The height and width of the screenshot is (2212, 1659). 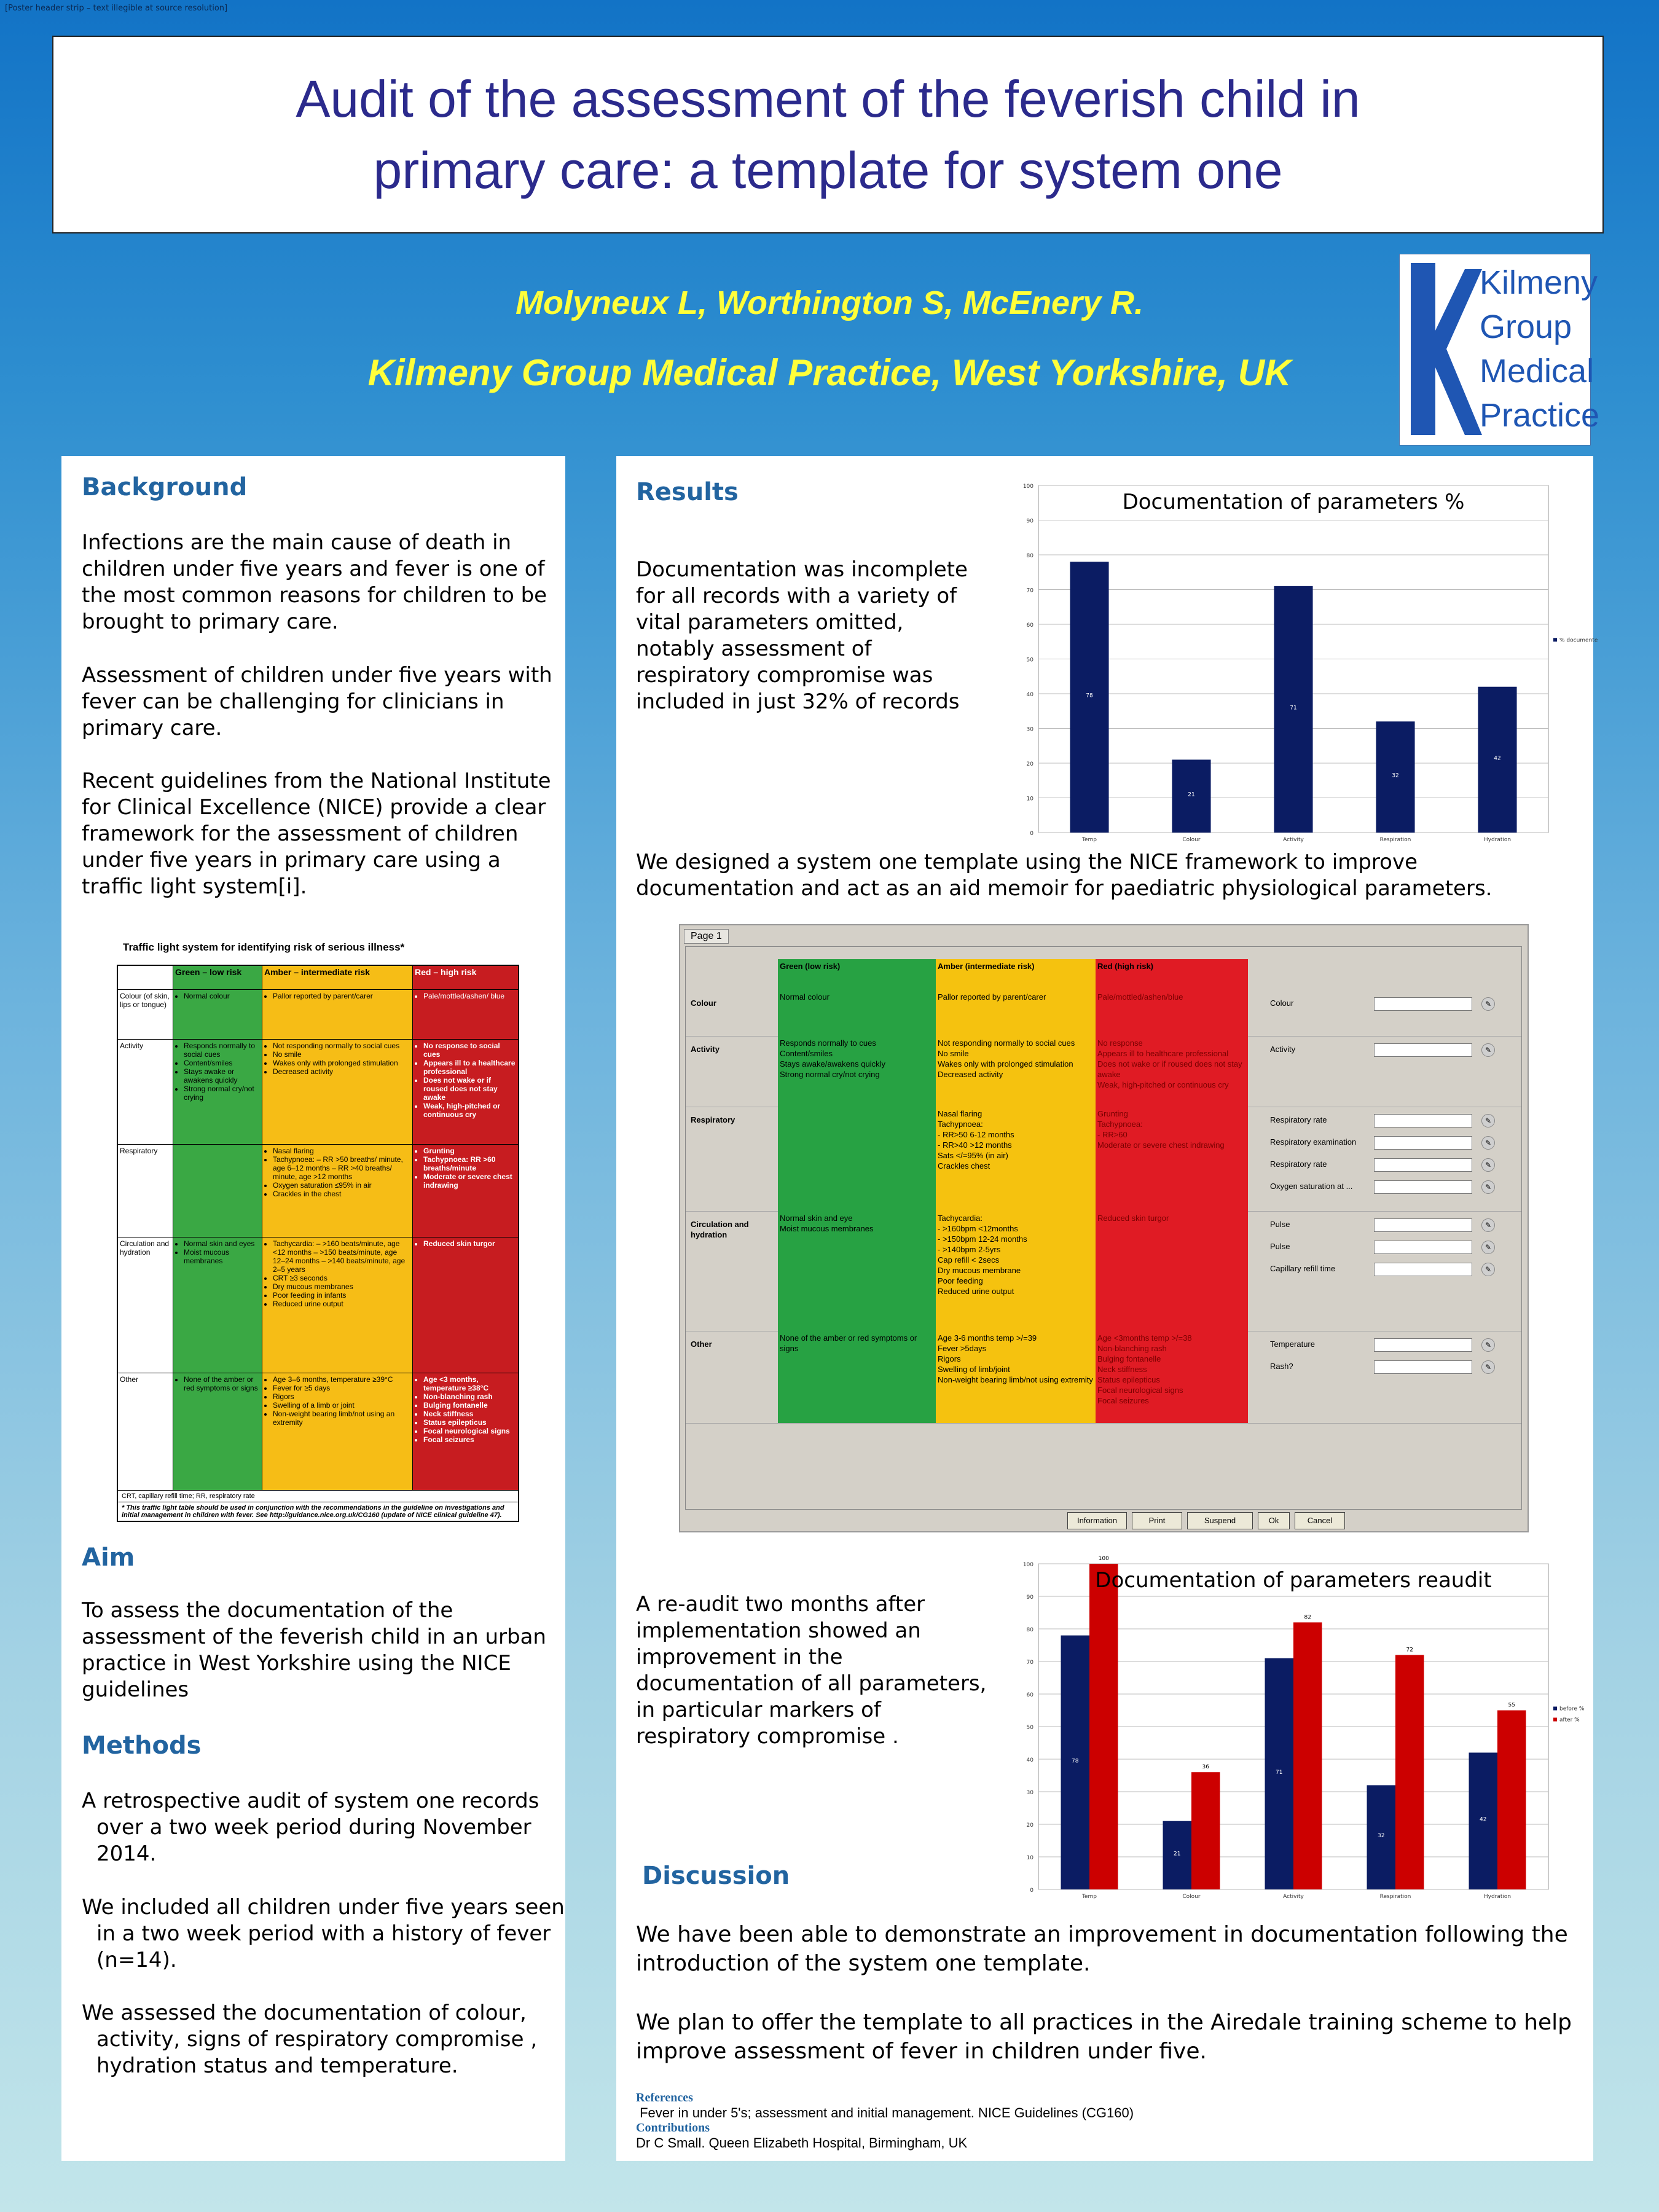 I want to click on template-tab: Page 1, so click(x=706, y=936).